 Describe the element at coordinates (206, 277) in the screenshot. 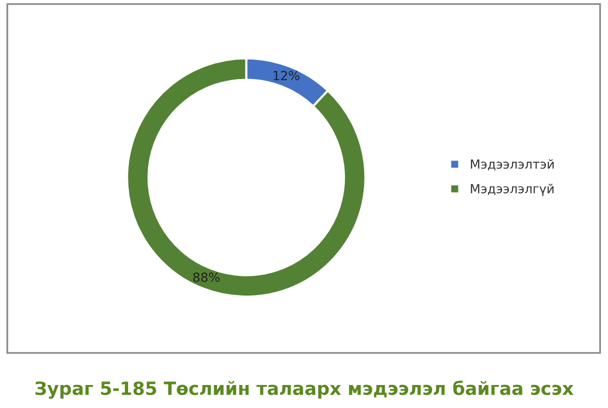

I see `data-label: 88%` at that location.